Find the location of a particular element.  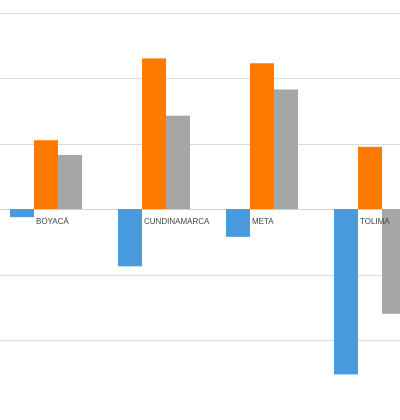

category-labels-layer: BOYACÁ CUNDINAMARCA META TOLIMA is located at coordinates (213, 221).